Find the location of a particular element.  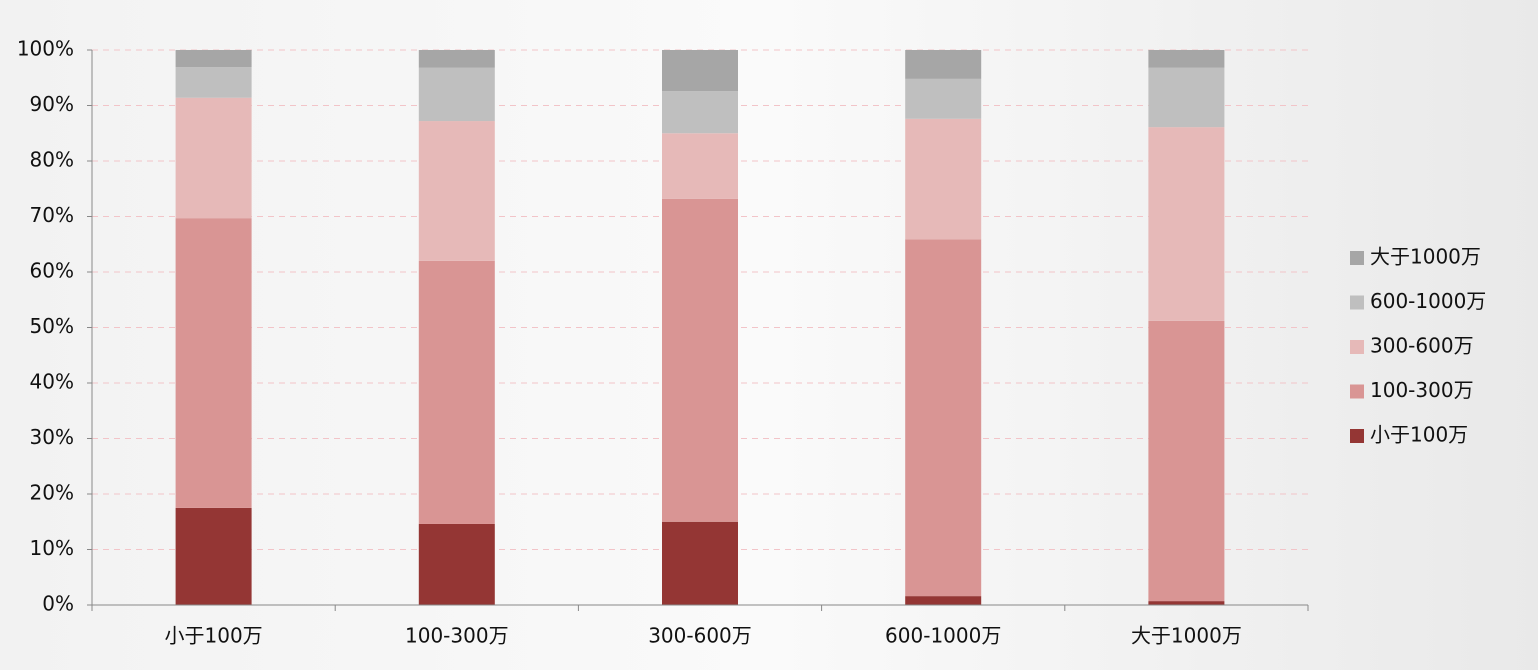

y-tick-label: 0% is located at coordinates (58, 604).